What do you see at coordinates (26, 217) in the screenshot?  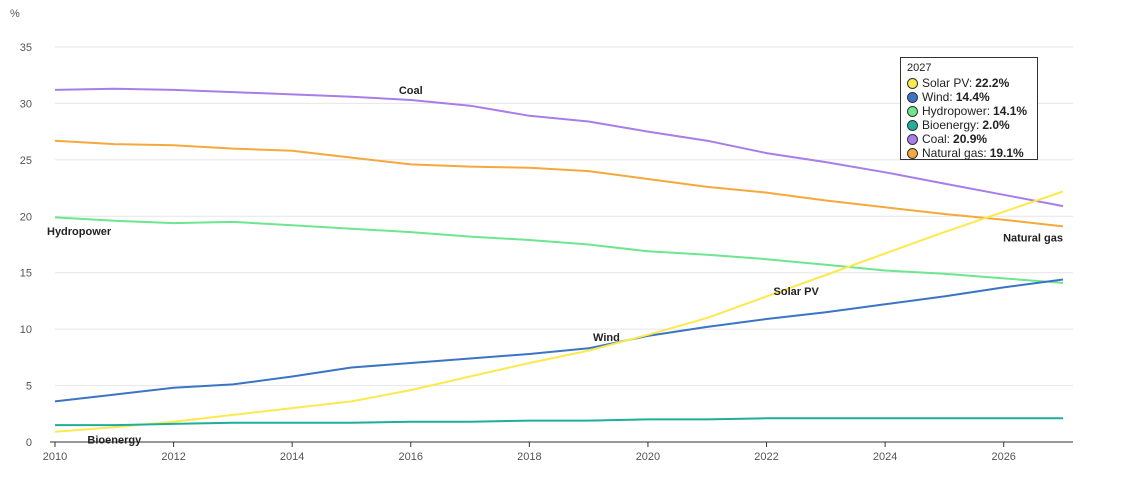 I see `y-tick-label-20: 20` at bounding box center [26, 217].